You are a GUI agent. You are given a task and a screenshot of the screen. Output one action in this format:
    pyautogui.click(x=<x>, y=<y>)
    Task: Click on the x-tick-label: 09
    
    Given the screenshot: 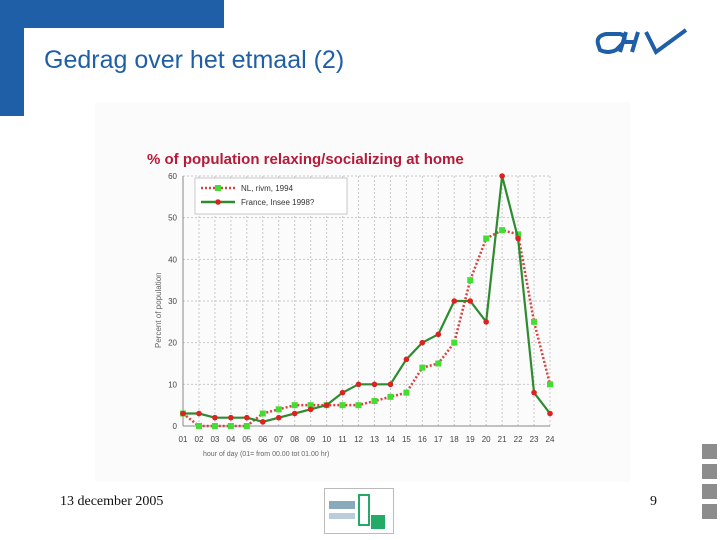 What is the action you would take?
    pyautogui.click(x=310, y=439)
    